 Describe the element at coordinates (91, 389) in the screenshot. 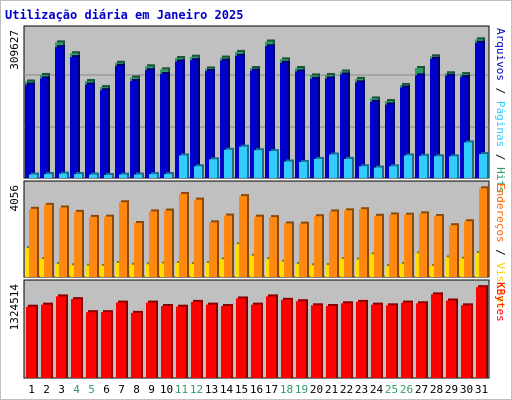

I see `x-tick-label: 5` at that location.